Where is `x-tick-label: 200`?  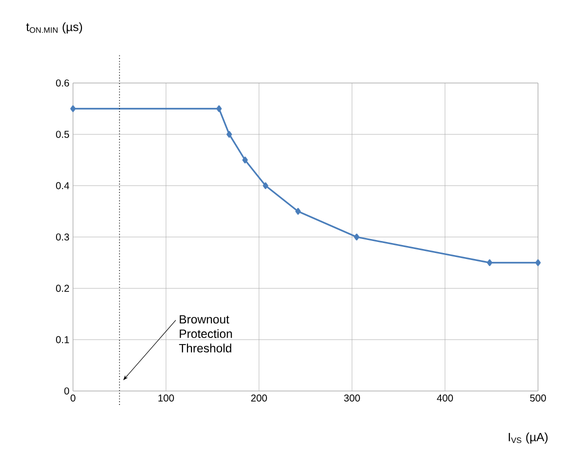 x-tick-label: 200 is located at coordinates (259, 398).